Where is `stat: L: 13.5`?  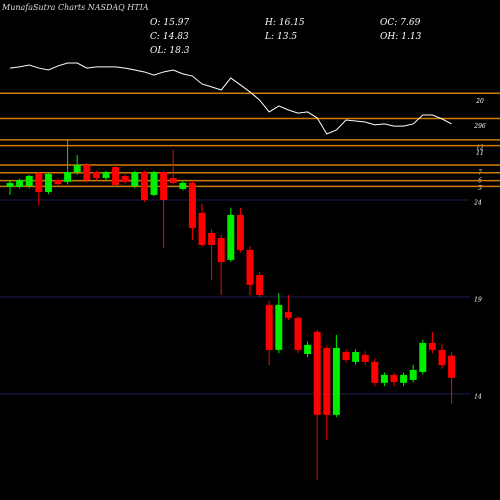
stat: L: 13.5 is located at coordinates (280, 37).